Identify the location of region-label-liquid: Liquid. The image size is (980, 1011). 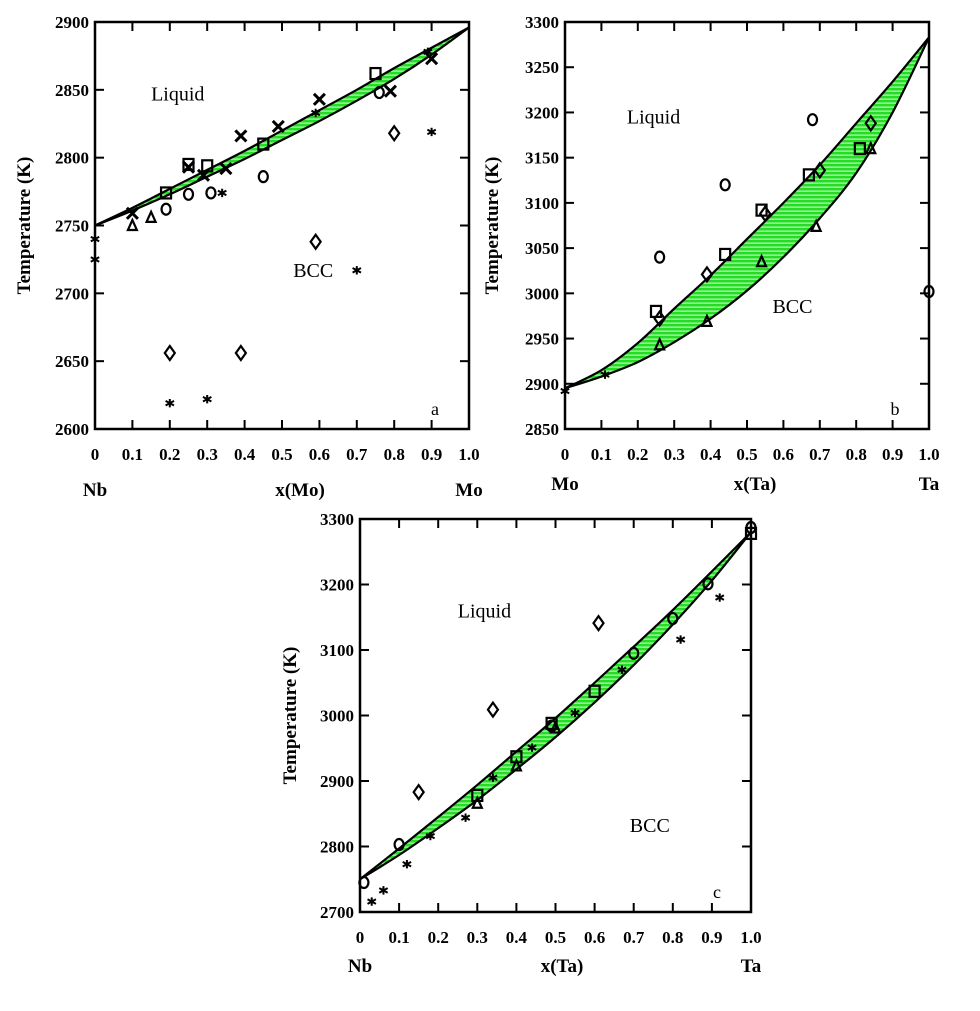
(484, 611).